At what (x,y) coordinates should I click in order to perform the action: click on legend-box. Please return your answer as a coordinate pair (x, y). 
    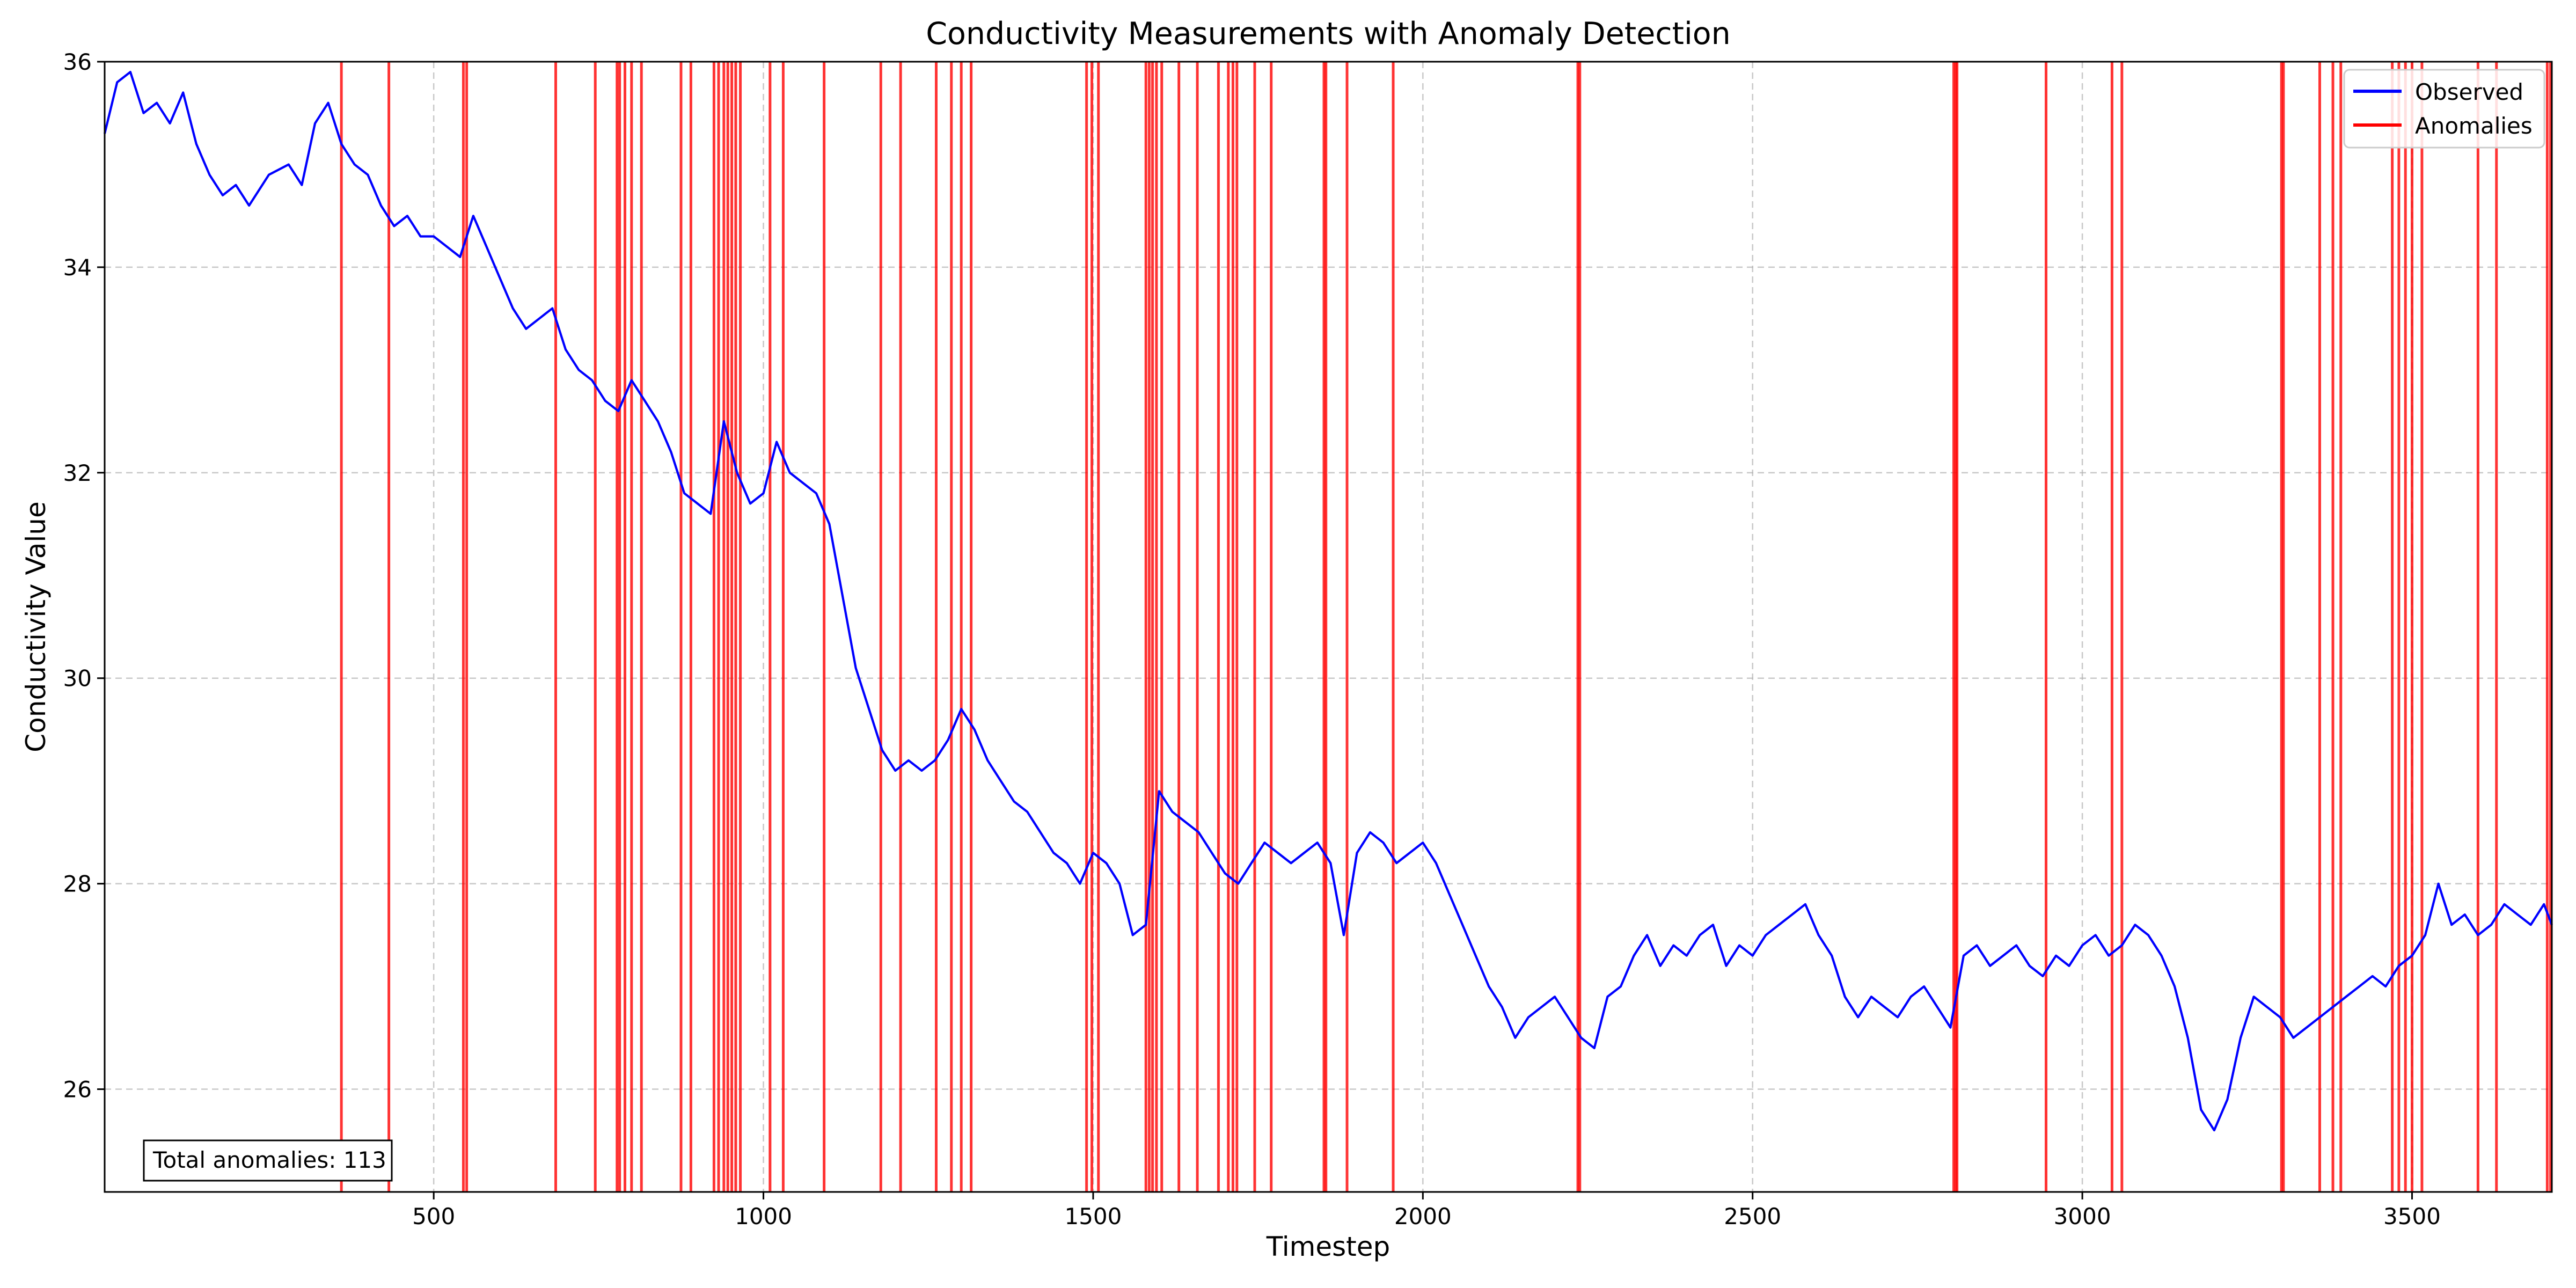
    Looking at the image, I should click on (2444, 109).